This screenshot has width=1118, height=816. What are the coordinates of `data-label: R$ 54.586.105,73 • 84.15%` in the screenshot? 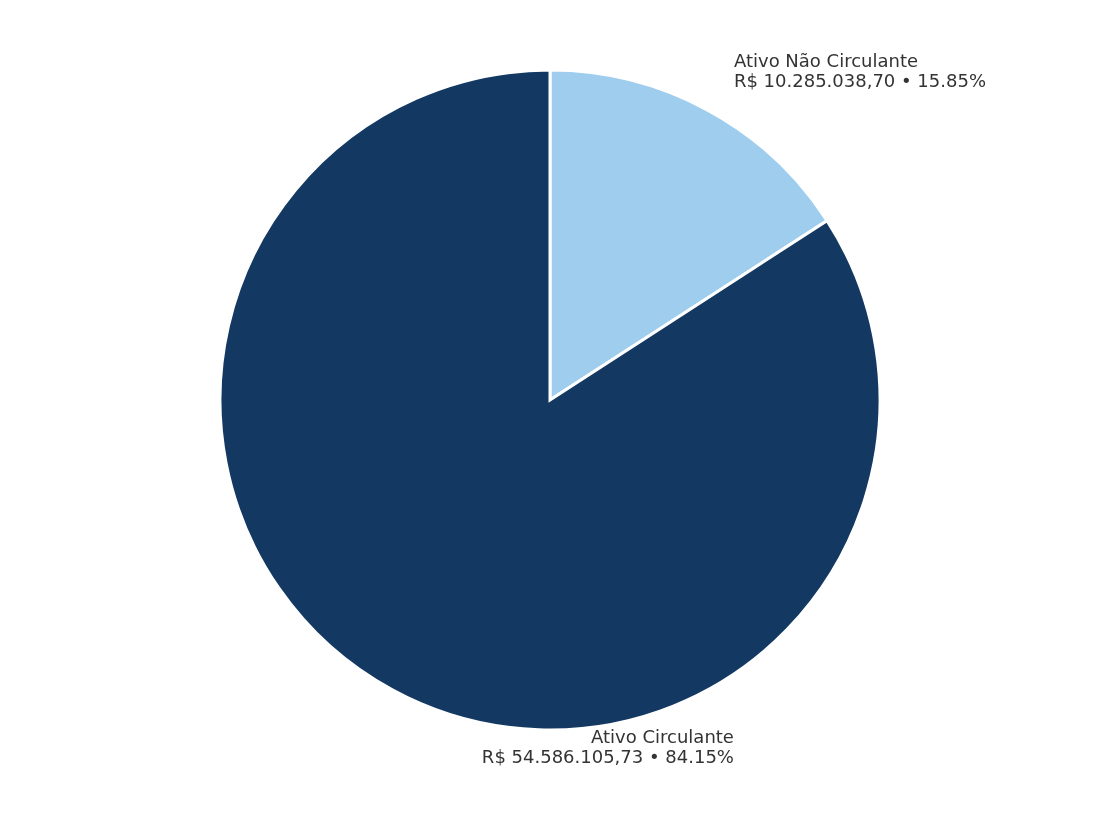 It's located at (607, 757).